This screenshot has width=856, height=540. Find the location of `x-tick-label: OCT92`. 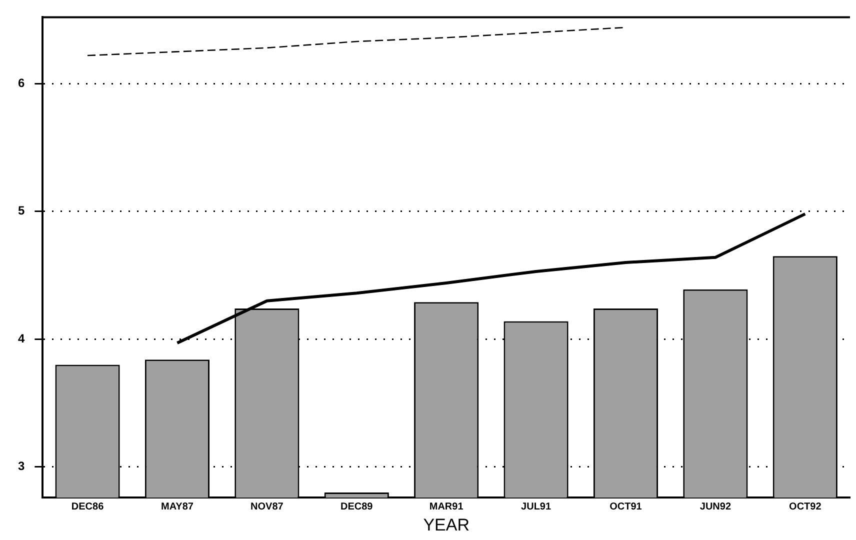

x-tick-label: OCT92 is located at coordinates (805, 506).